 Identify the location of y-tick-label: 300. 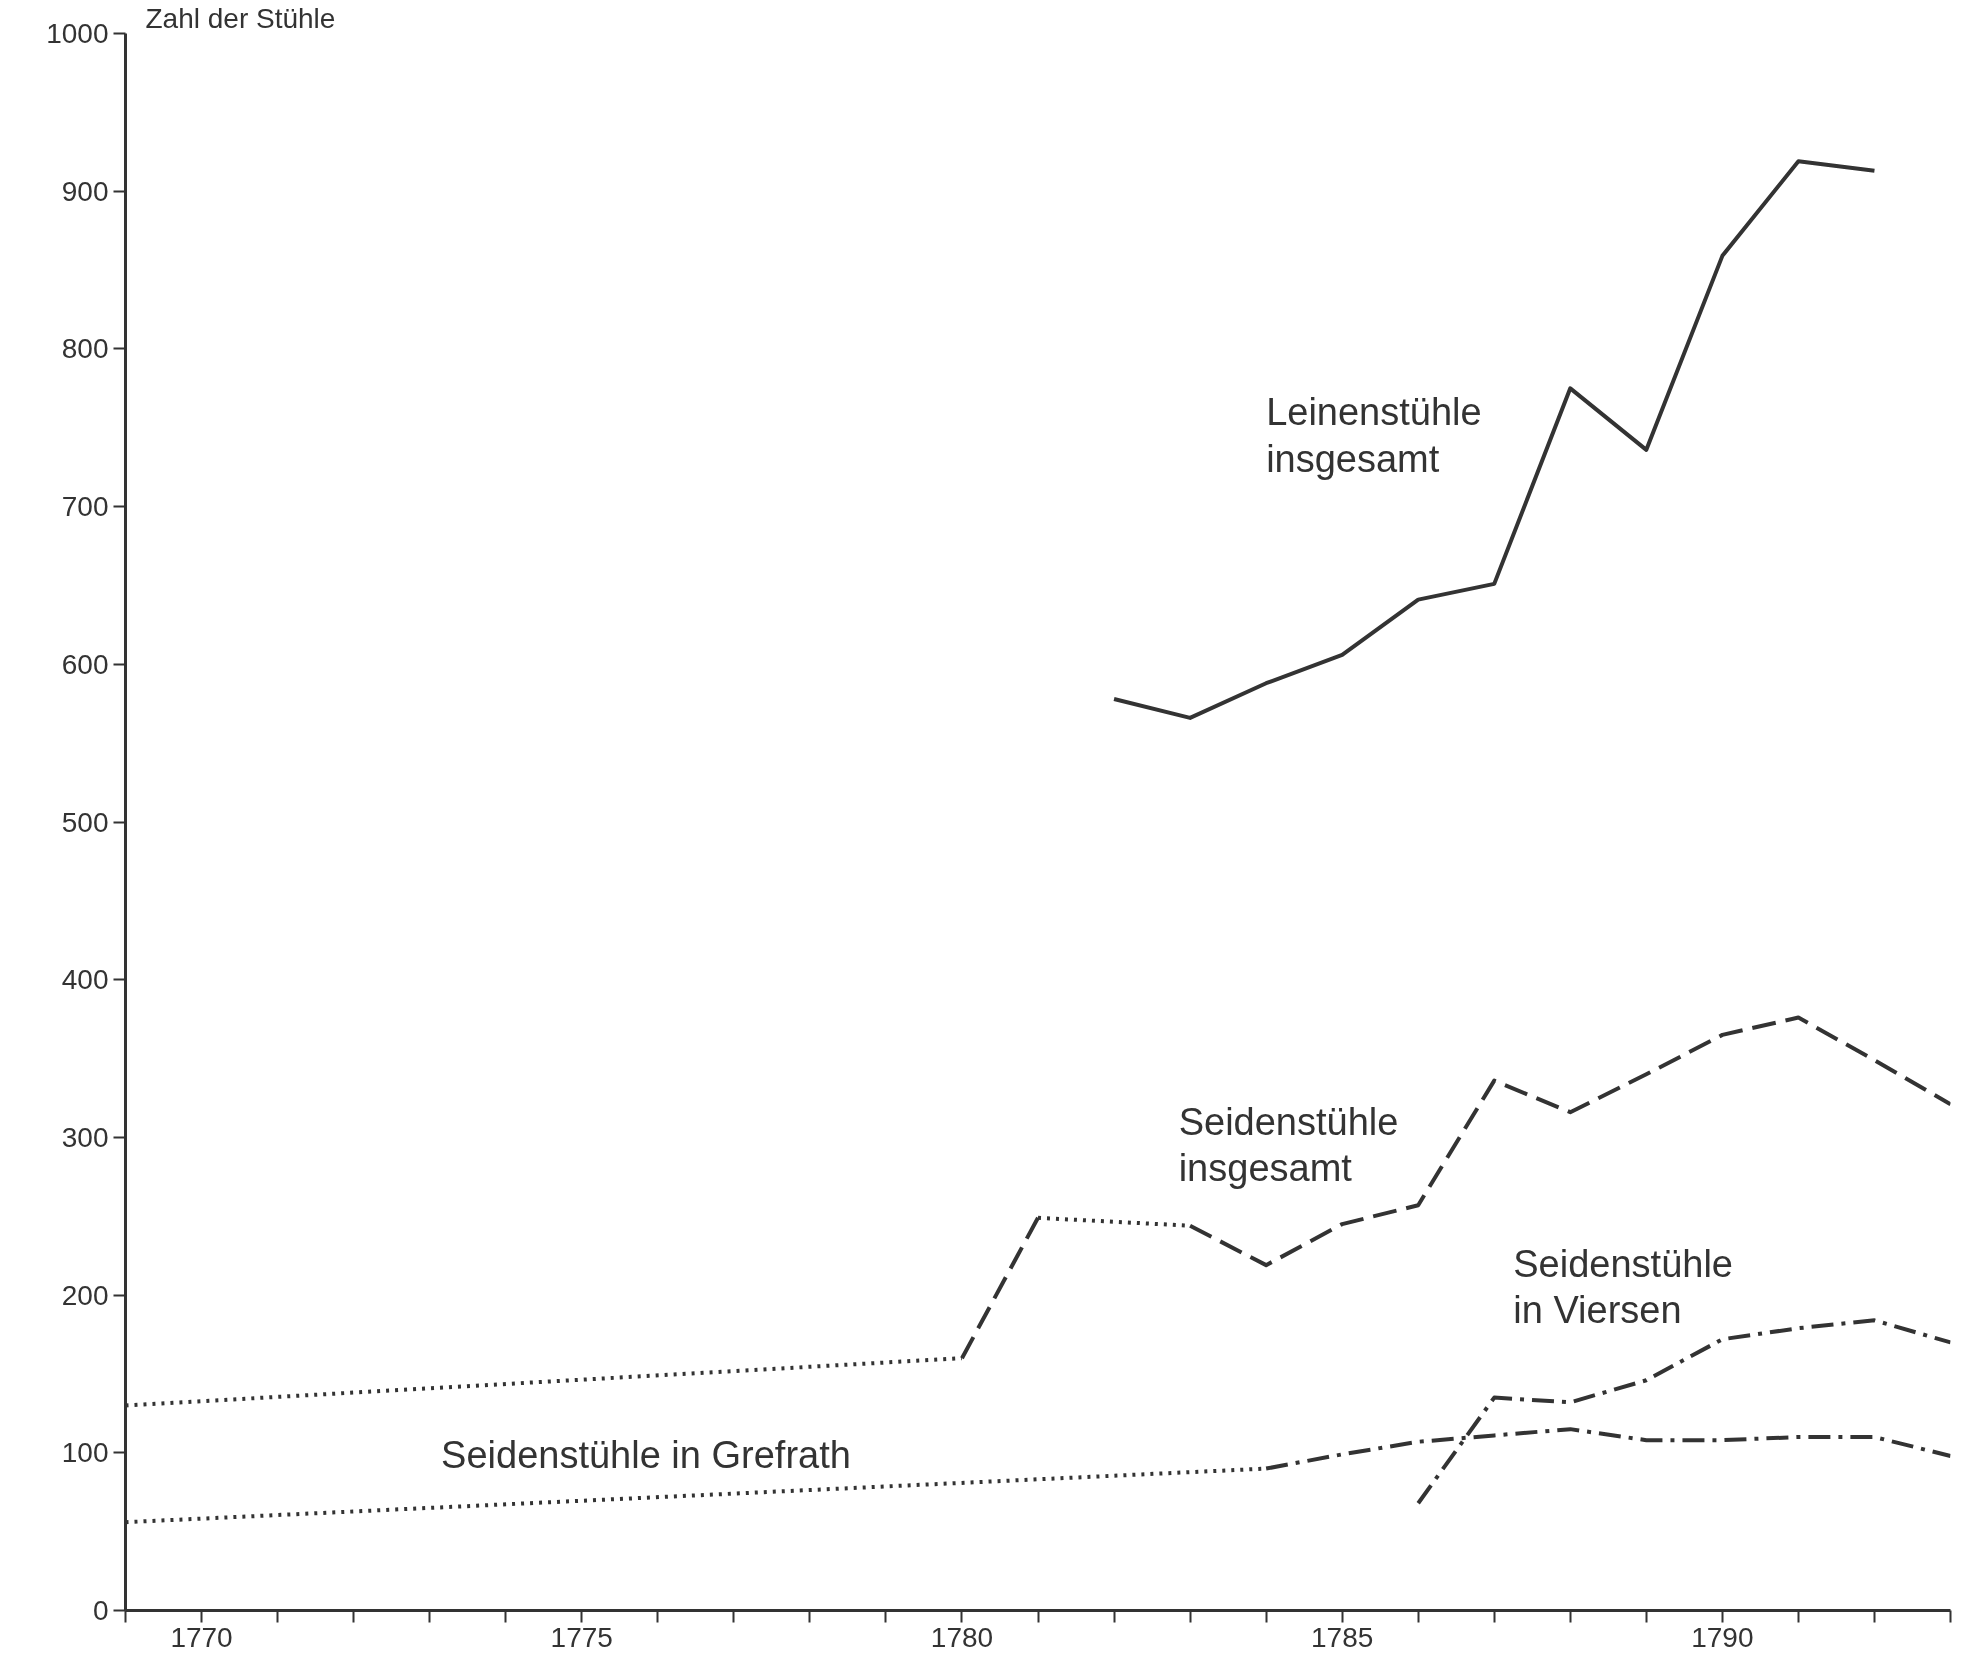
(85, 1137).